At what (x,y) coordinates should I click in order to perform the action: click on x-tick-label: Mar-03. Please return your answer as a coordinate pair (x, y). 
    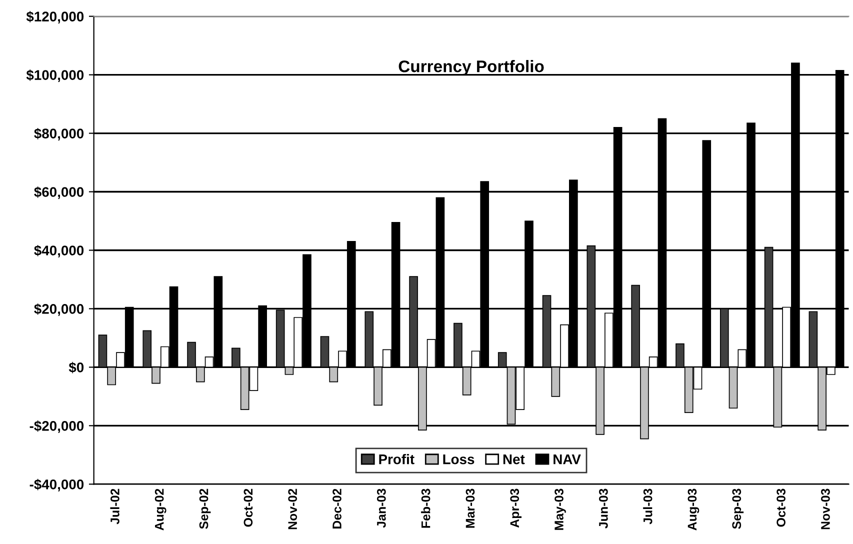
    Looking at the image, I should click on (470, 508).